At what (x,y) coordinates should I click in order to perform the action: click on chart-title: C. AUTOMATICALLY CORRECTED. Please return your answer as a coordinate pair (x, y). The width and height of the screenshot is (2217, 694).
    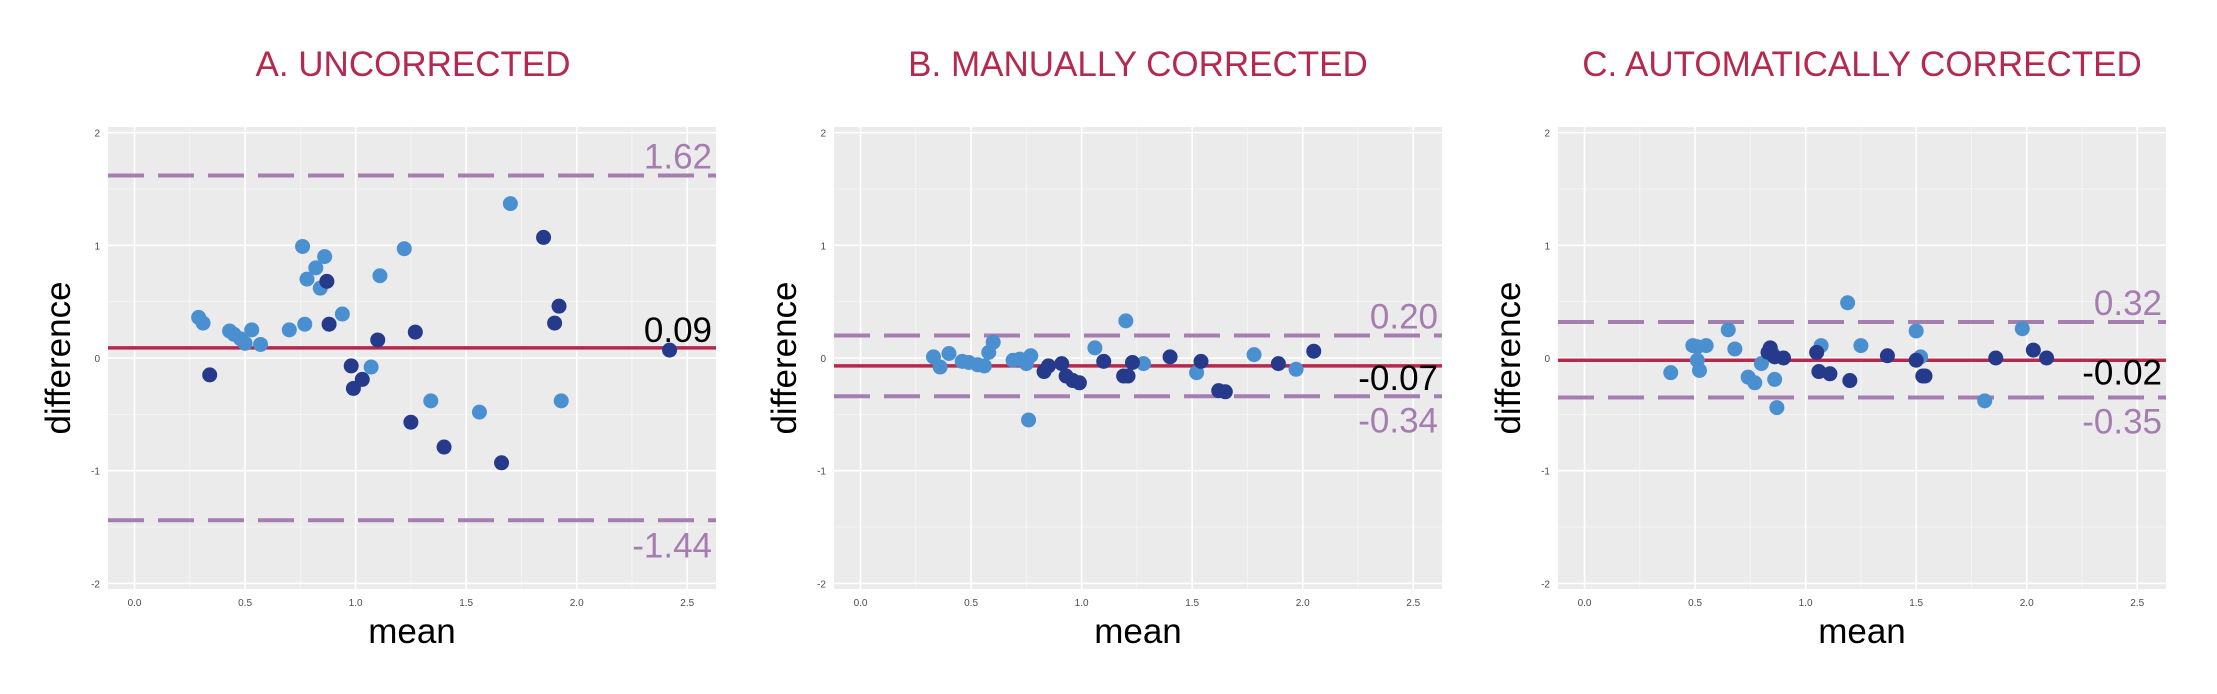
    Looking at the image, I should click on (1861, 64).